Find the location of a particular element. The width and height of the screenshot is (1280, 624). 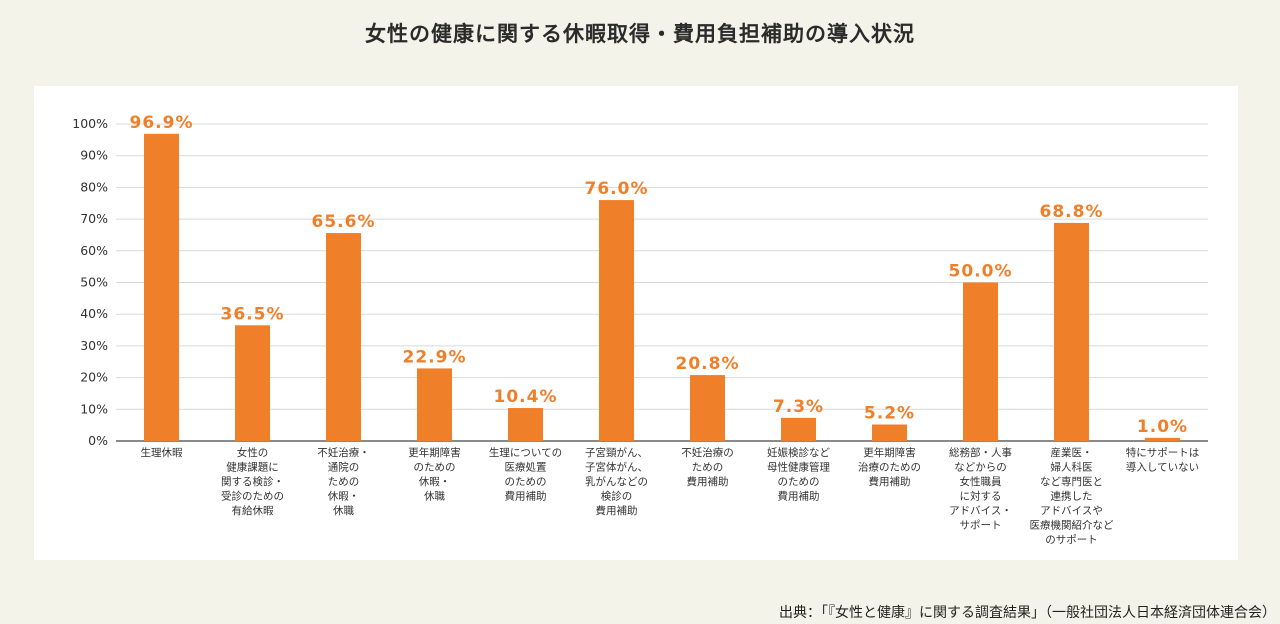

value-label: 1.0% is located at coordinates (1162, 427).